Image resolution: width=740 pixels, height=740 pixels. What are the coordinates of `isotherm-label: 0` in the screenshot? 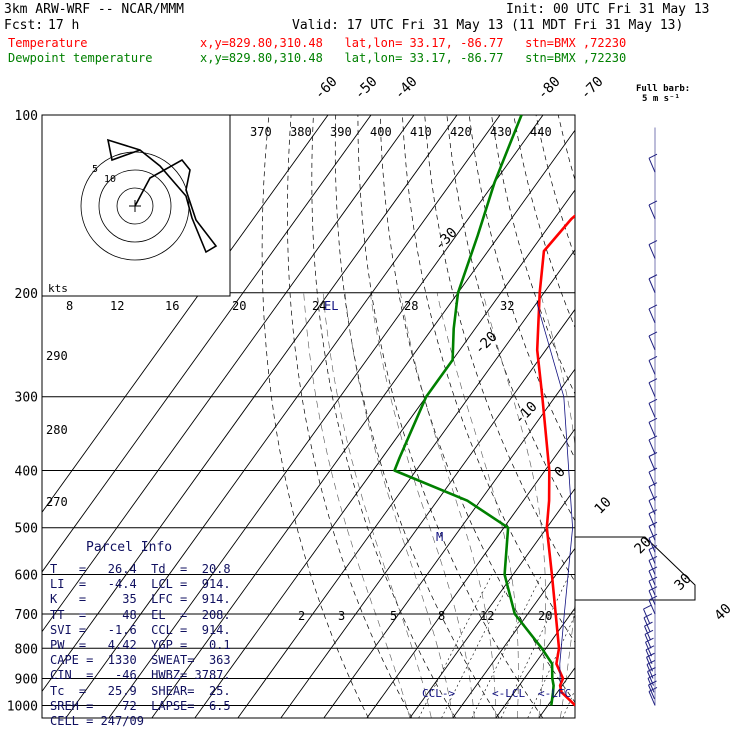 It's located at (560, 472).